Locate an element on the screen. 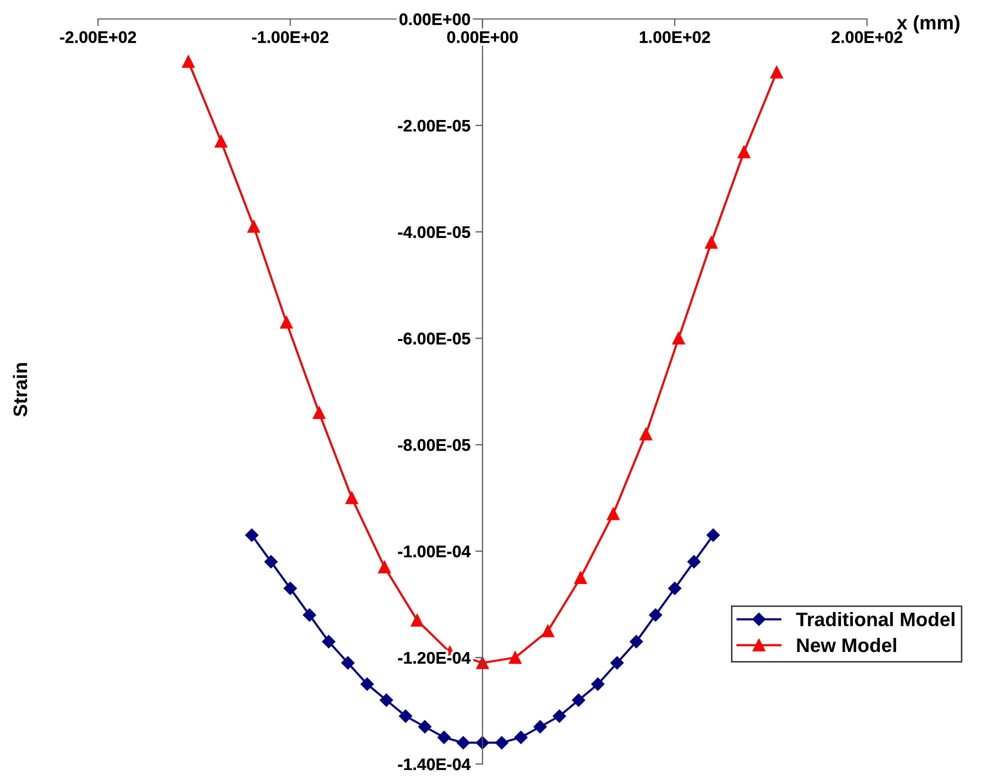 The height and width of the screenshot is (779, 991). y-tick-label: -4.00E-05 is located at coordinates (434, 232).